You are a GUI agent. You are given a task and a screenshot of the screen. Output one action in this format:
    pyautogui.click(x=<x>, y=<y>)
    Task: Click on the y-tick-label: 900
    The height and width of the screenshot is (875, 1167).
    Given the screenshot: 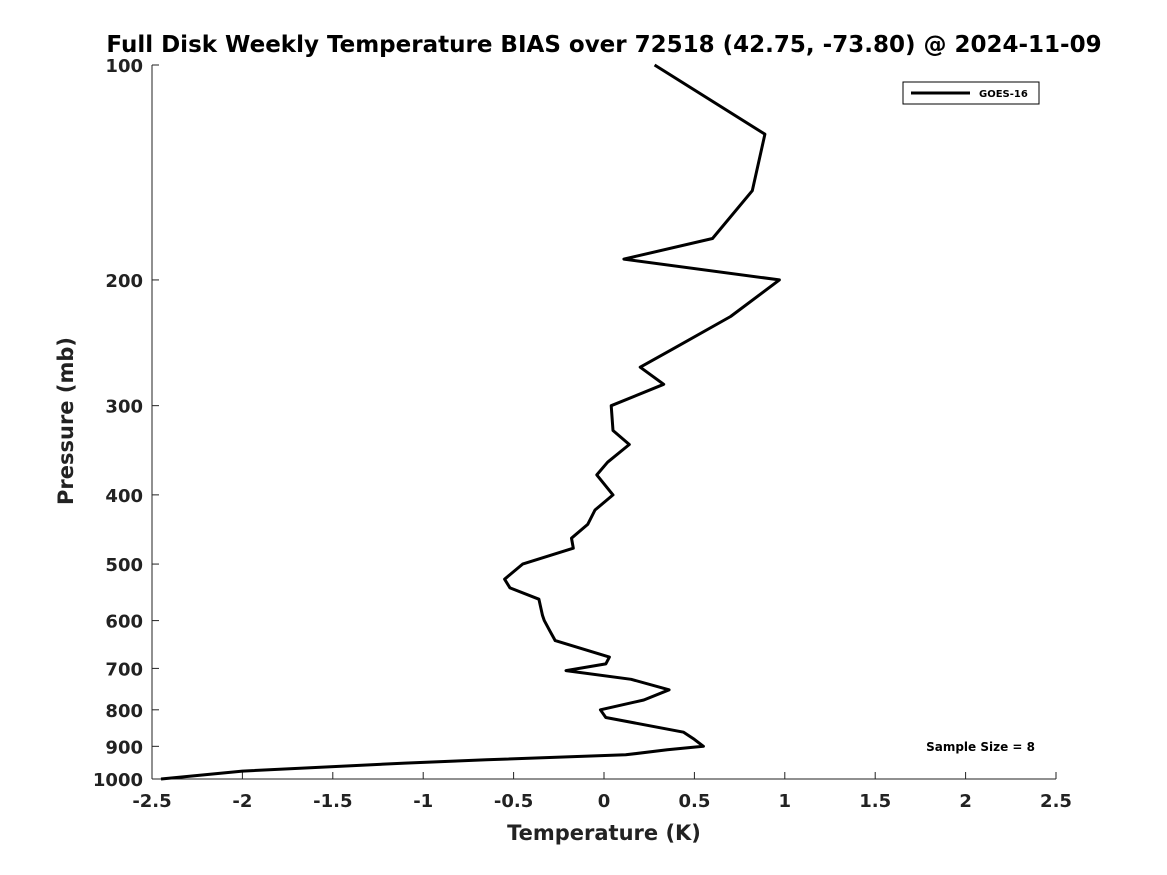 What is the action you would take?
    pyautogui.click(x=124, y=747)
    